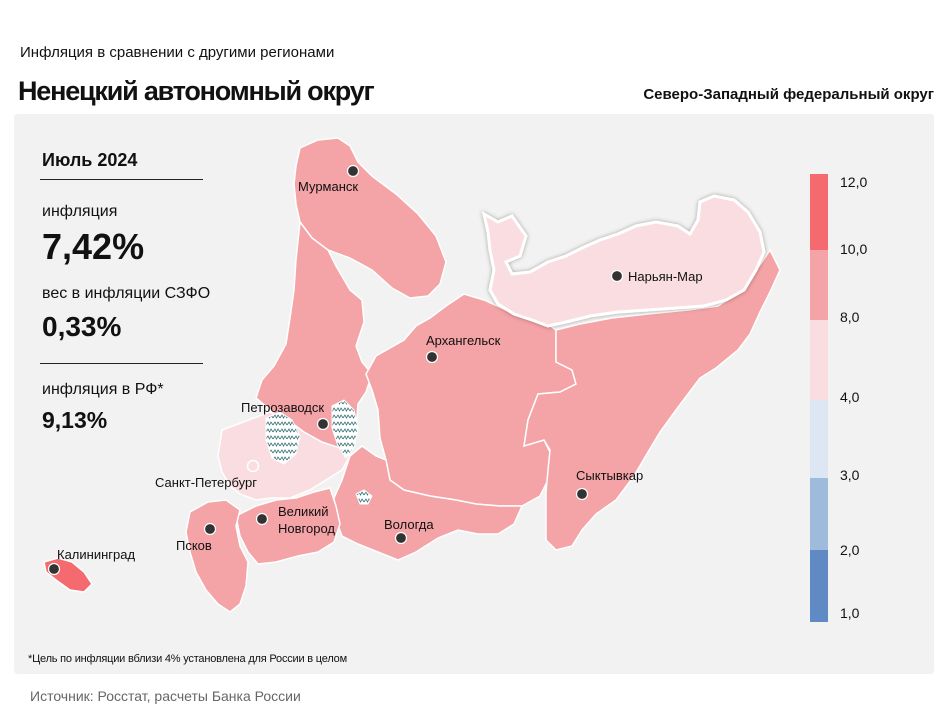  I want to click on region-title: Ненецкий автономный округ, so click(196, 91).